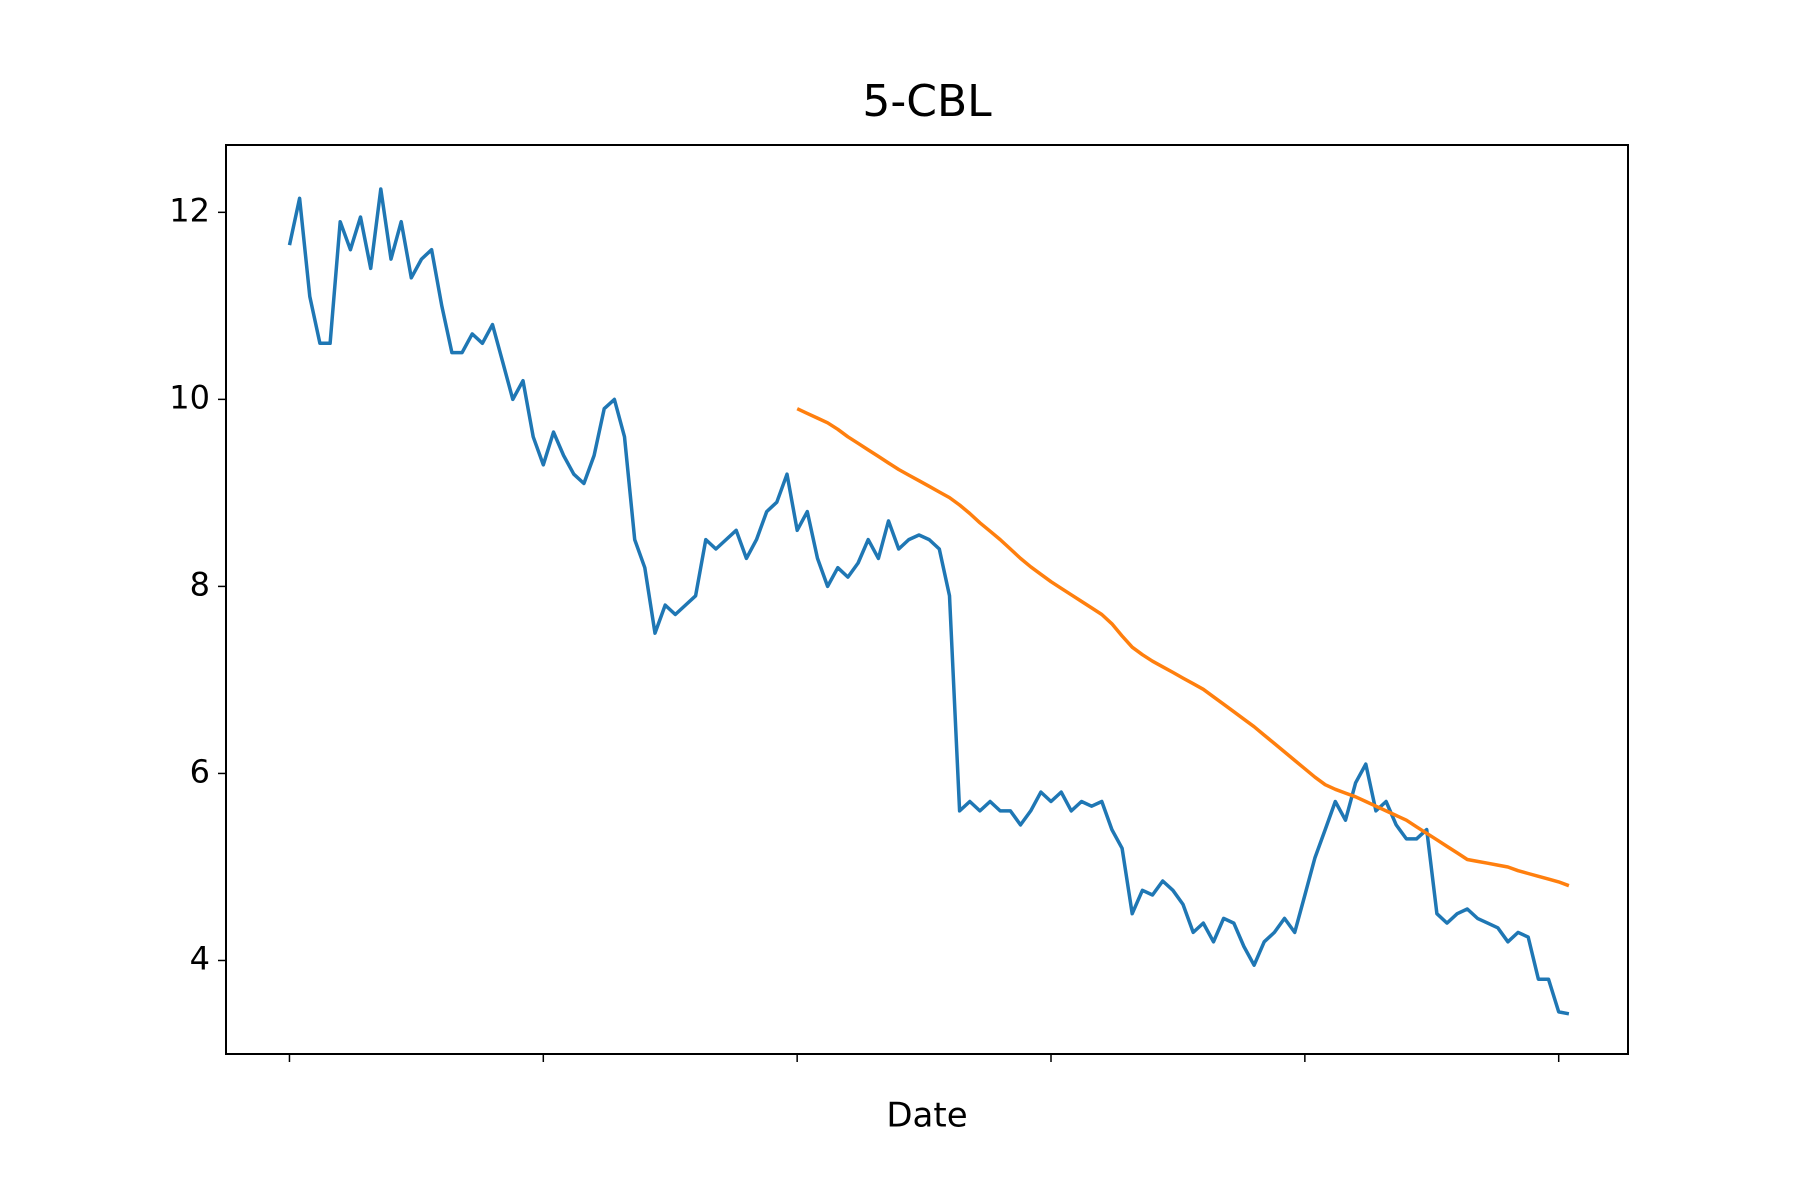 This screenshot has height=1200, width=1800. I want to click on y-tick-label: 10, so click(189, 397).